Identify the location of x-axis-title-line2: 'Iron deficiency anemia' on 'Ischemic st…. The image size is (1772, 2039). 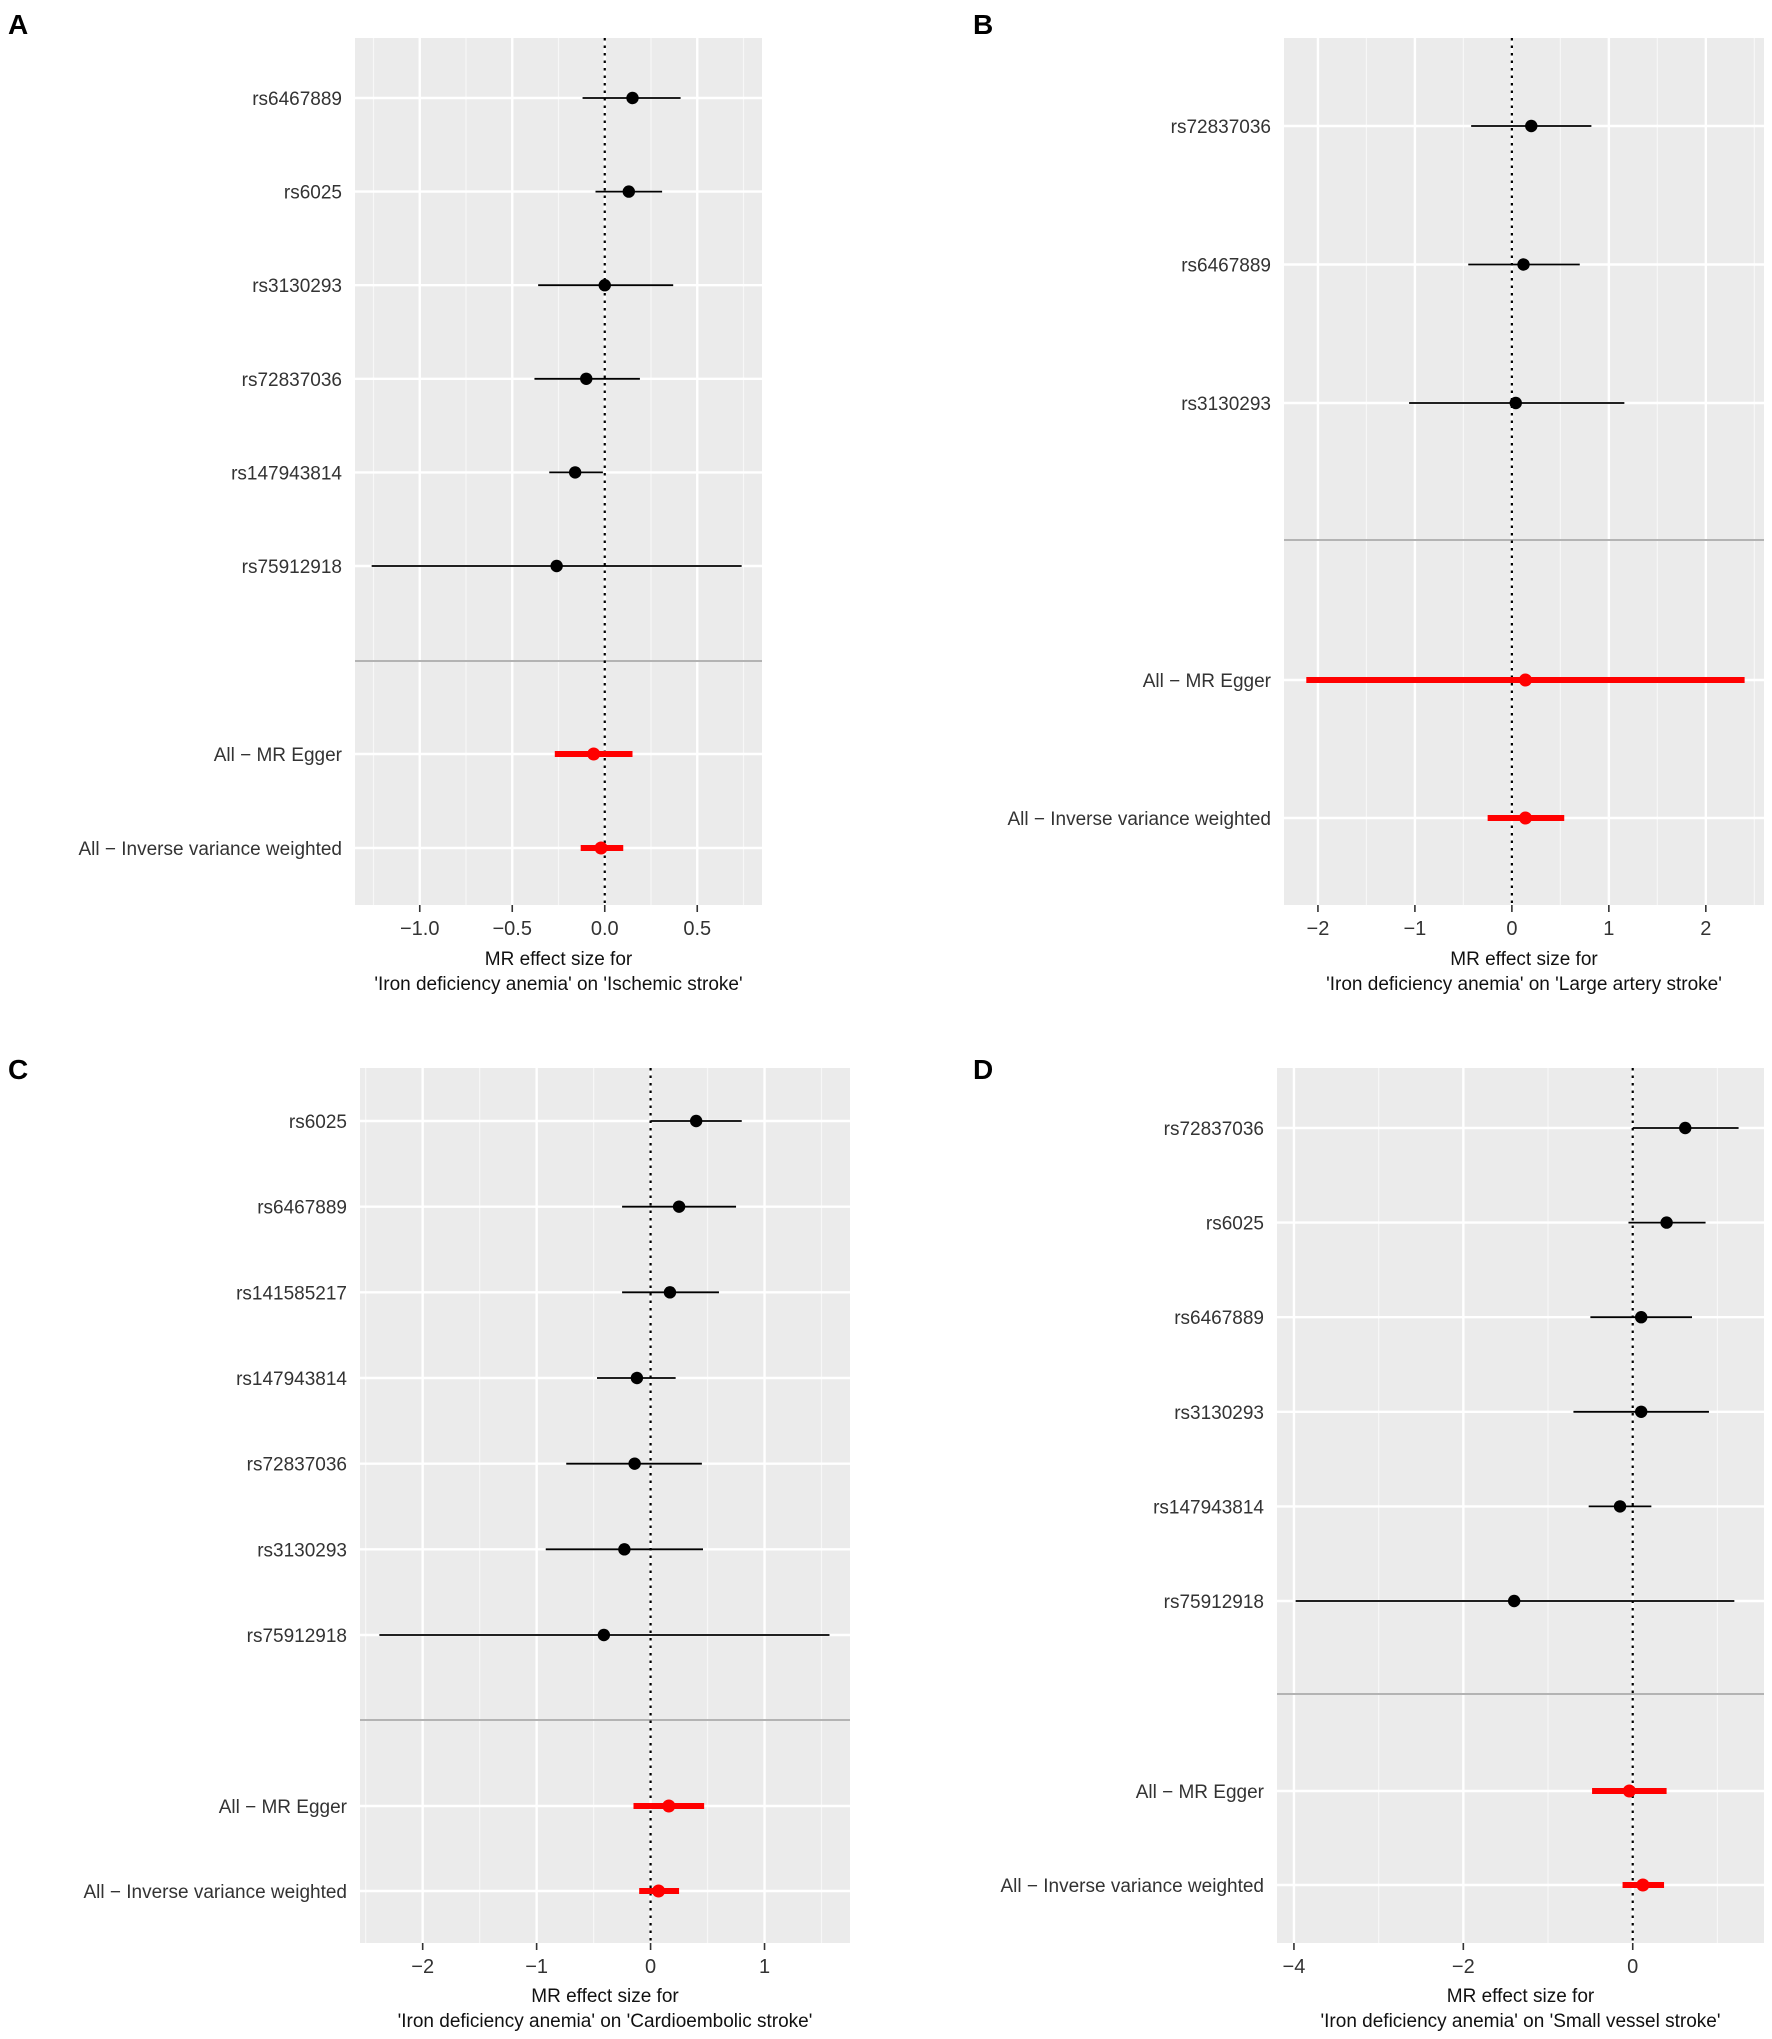
(558, 984).